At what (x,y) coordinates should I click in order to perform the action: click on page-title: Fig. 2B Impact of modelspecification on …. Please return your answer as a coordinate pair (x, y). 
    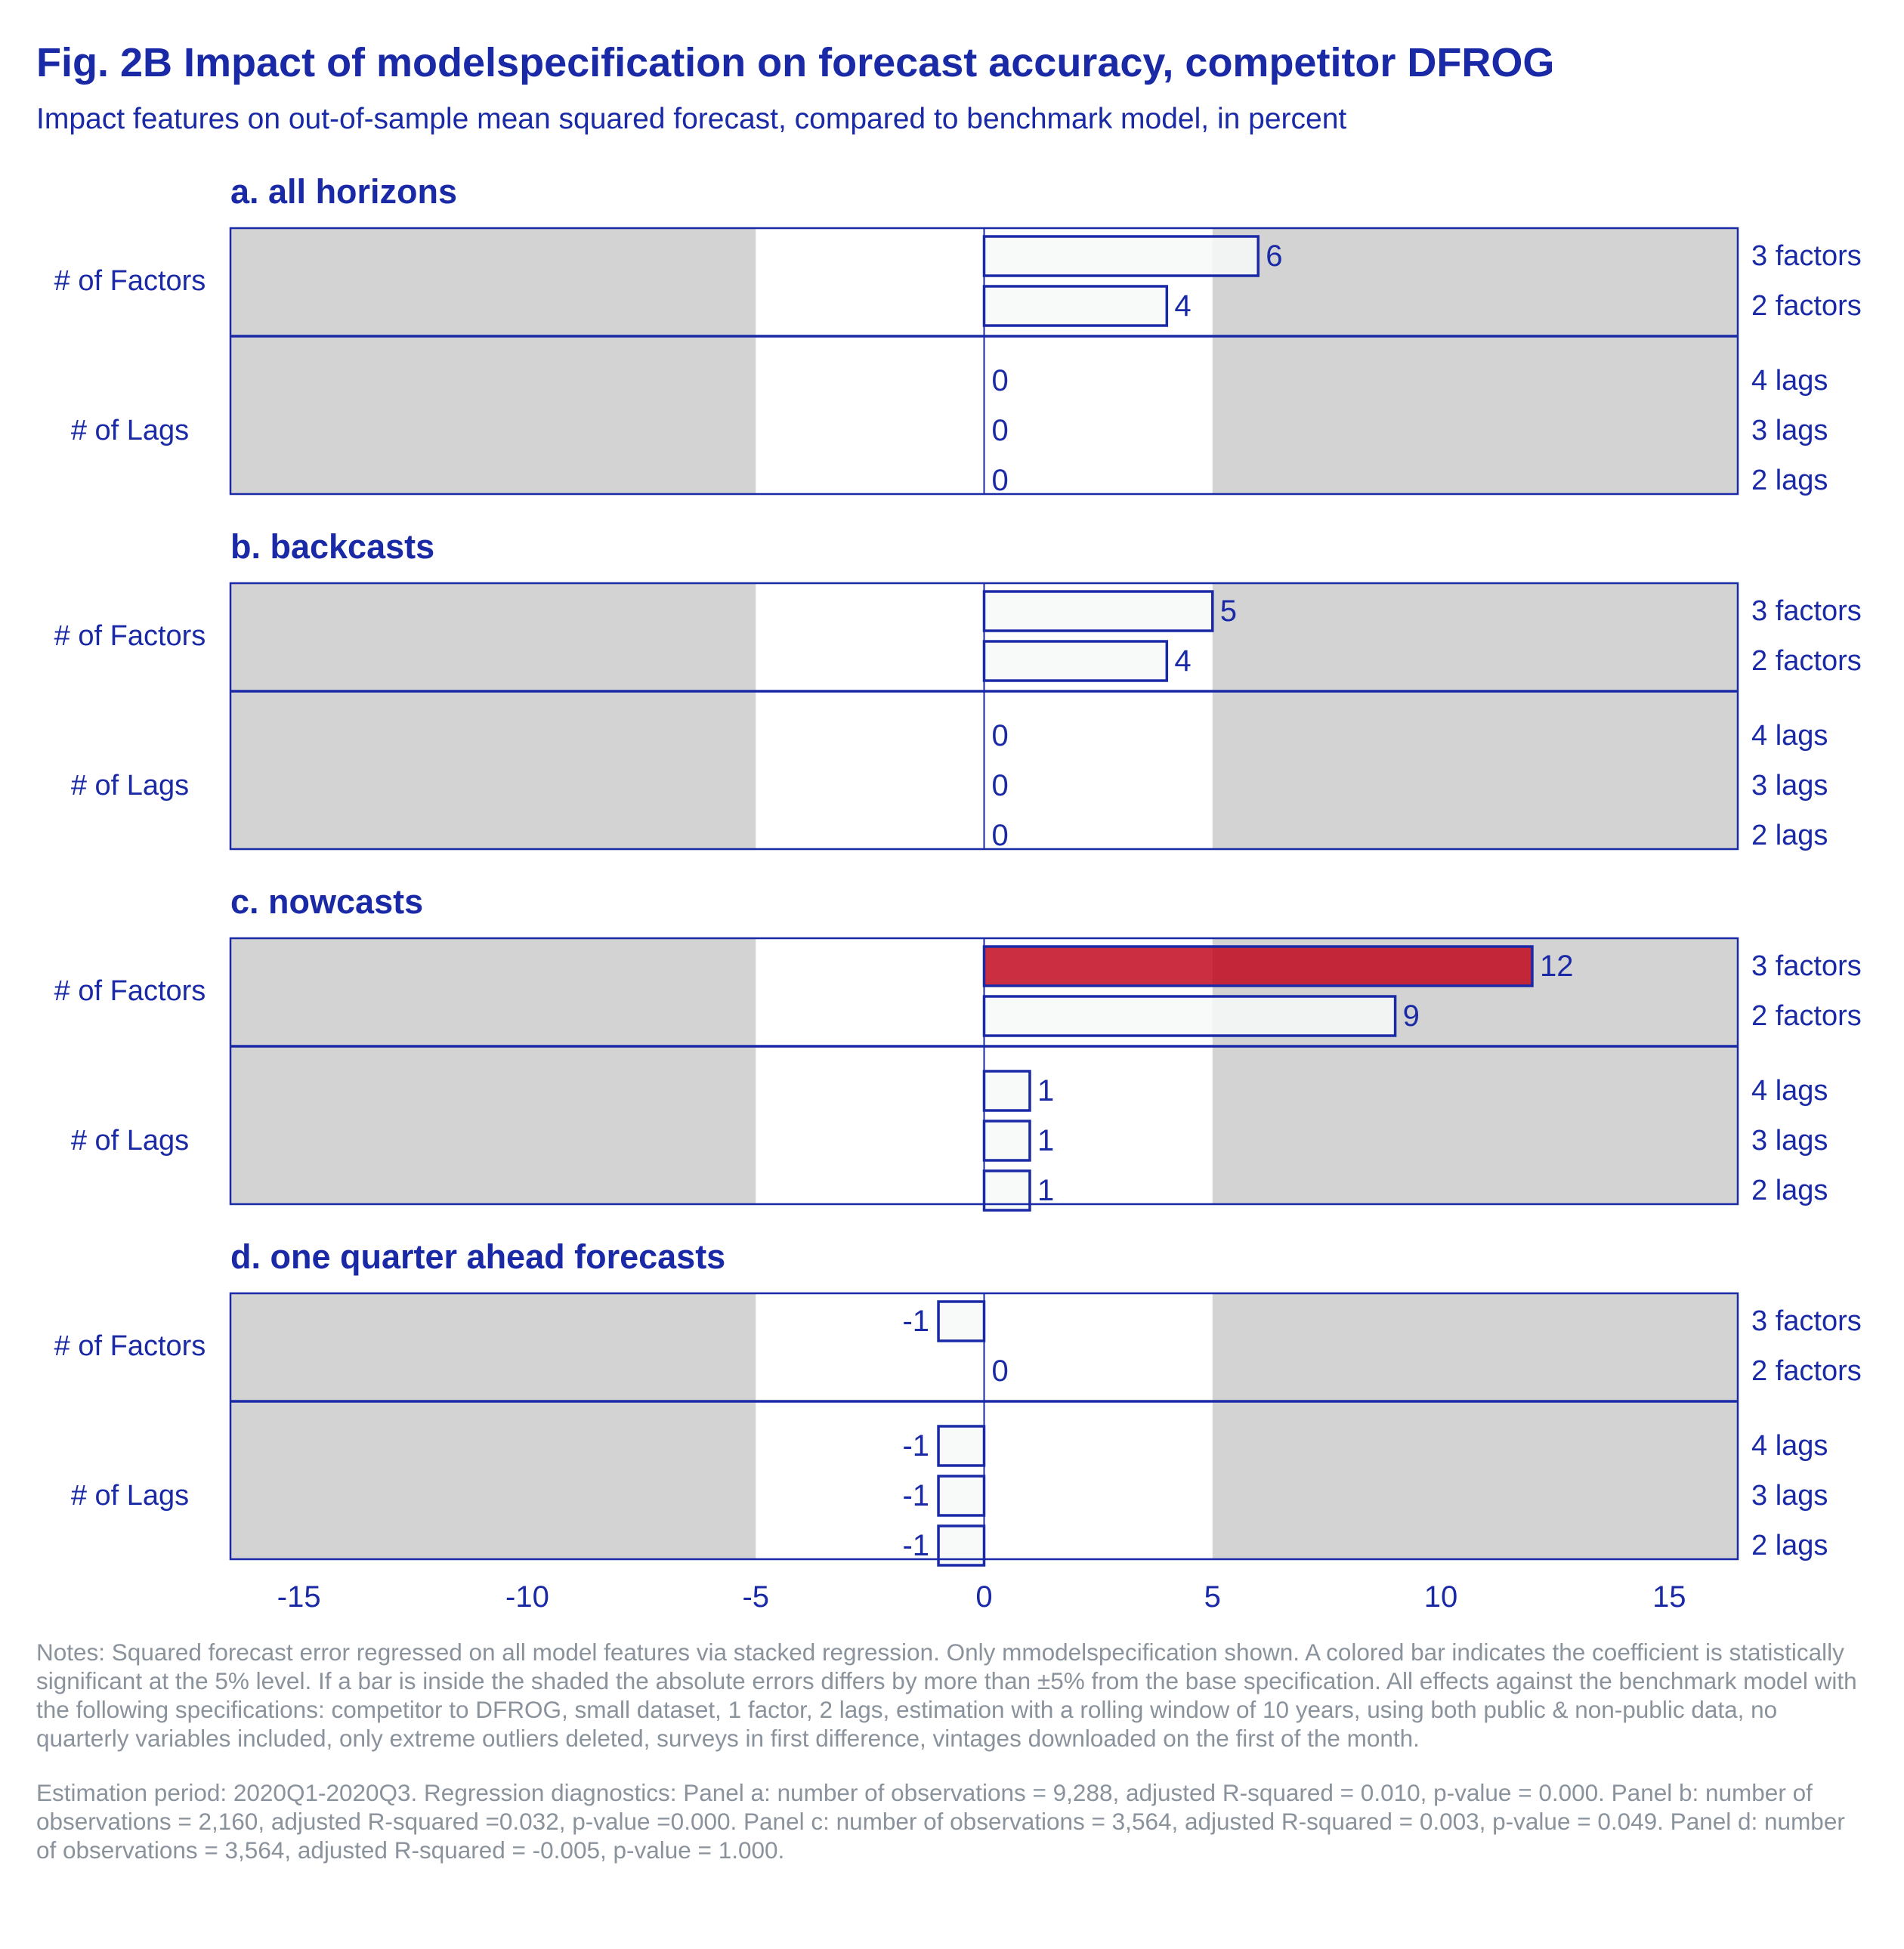
    Looking at the image, I should click on (795, 62).